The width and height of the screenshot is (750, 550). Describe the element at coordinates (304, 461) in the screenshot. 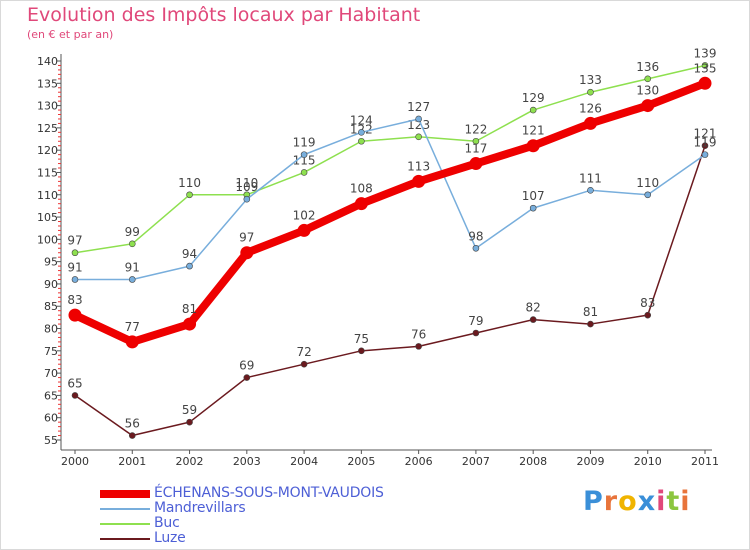

I see `x-tick-label: 2004` at that location.